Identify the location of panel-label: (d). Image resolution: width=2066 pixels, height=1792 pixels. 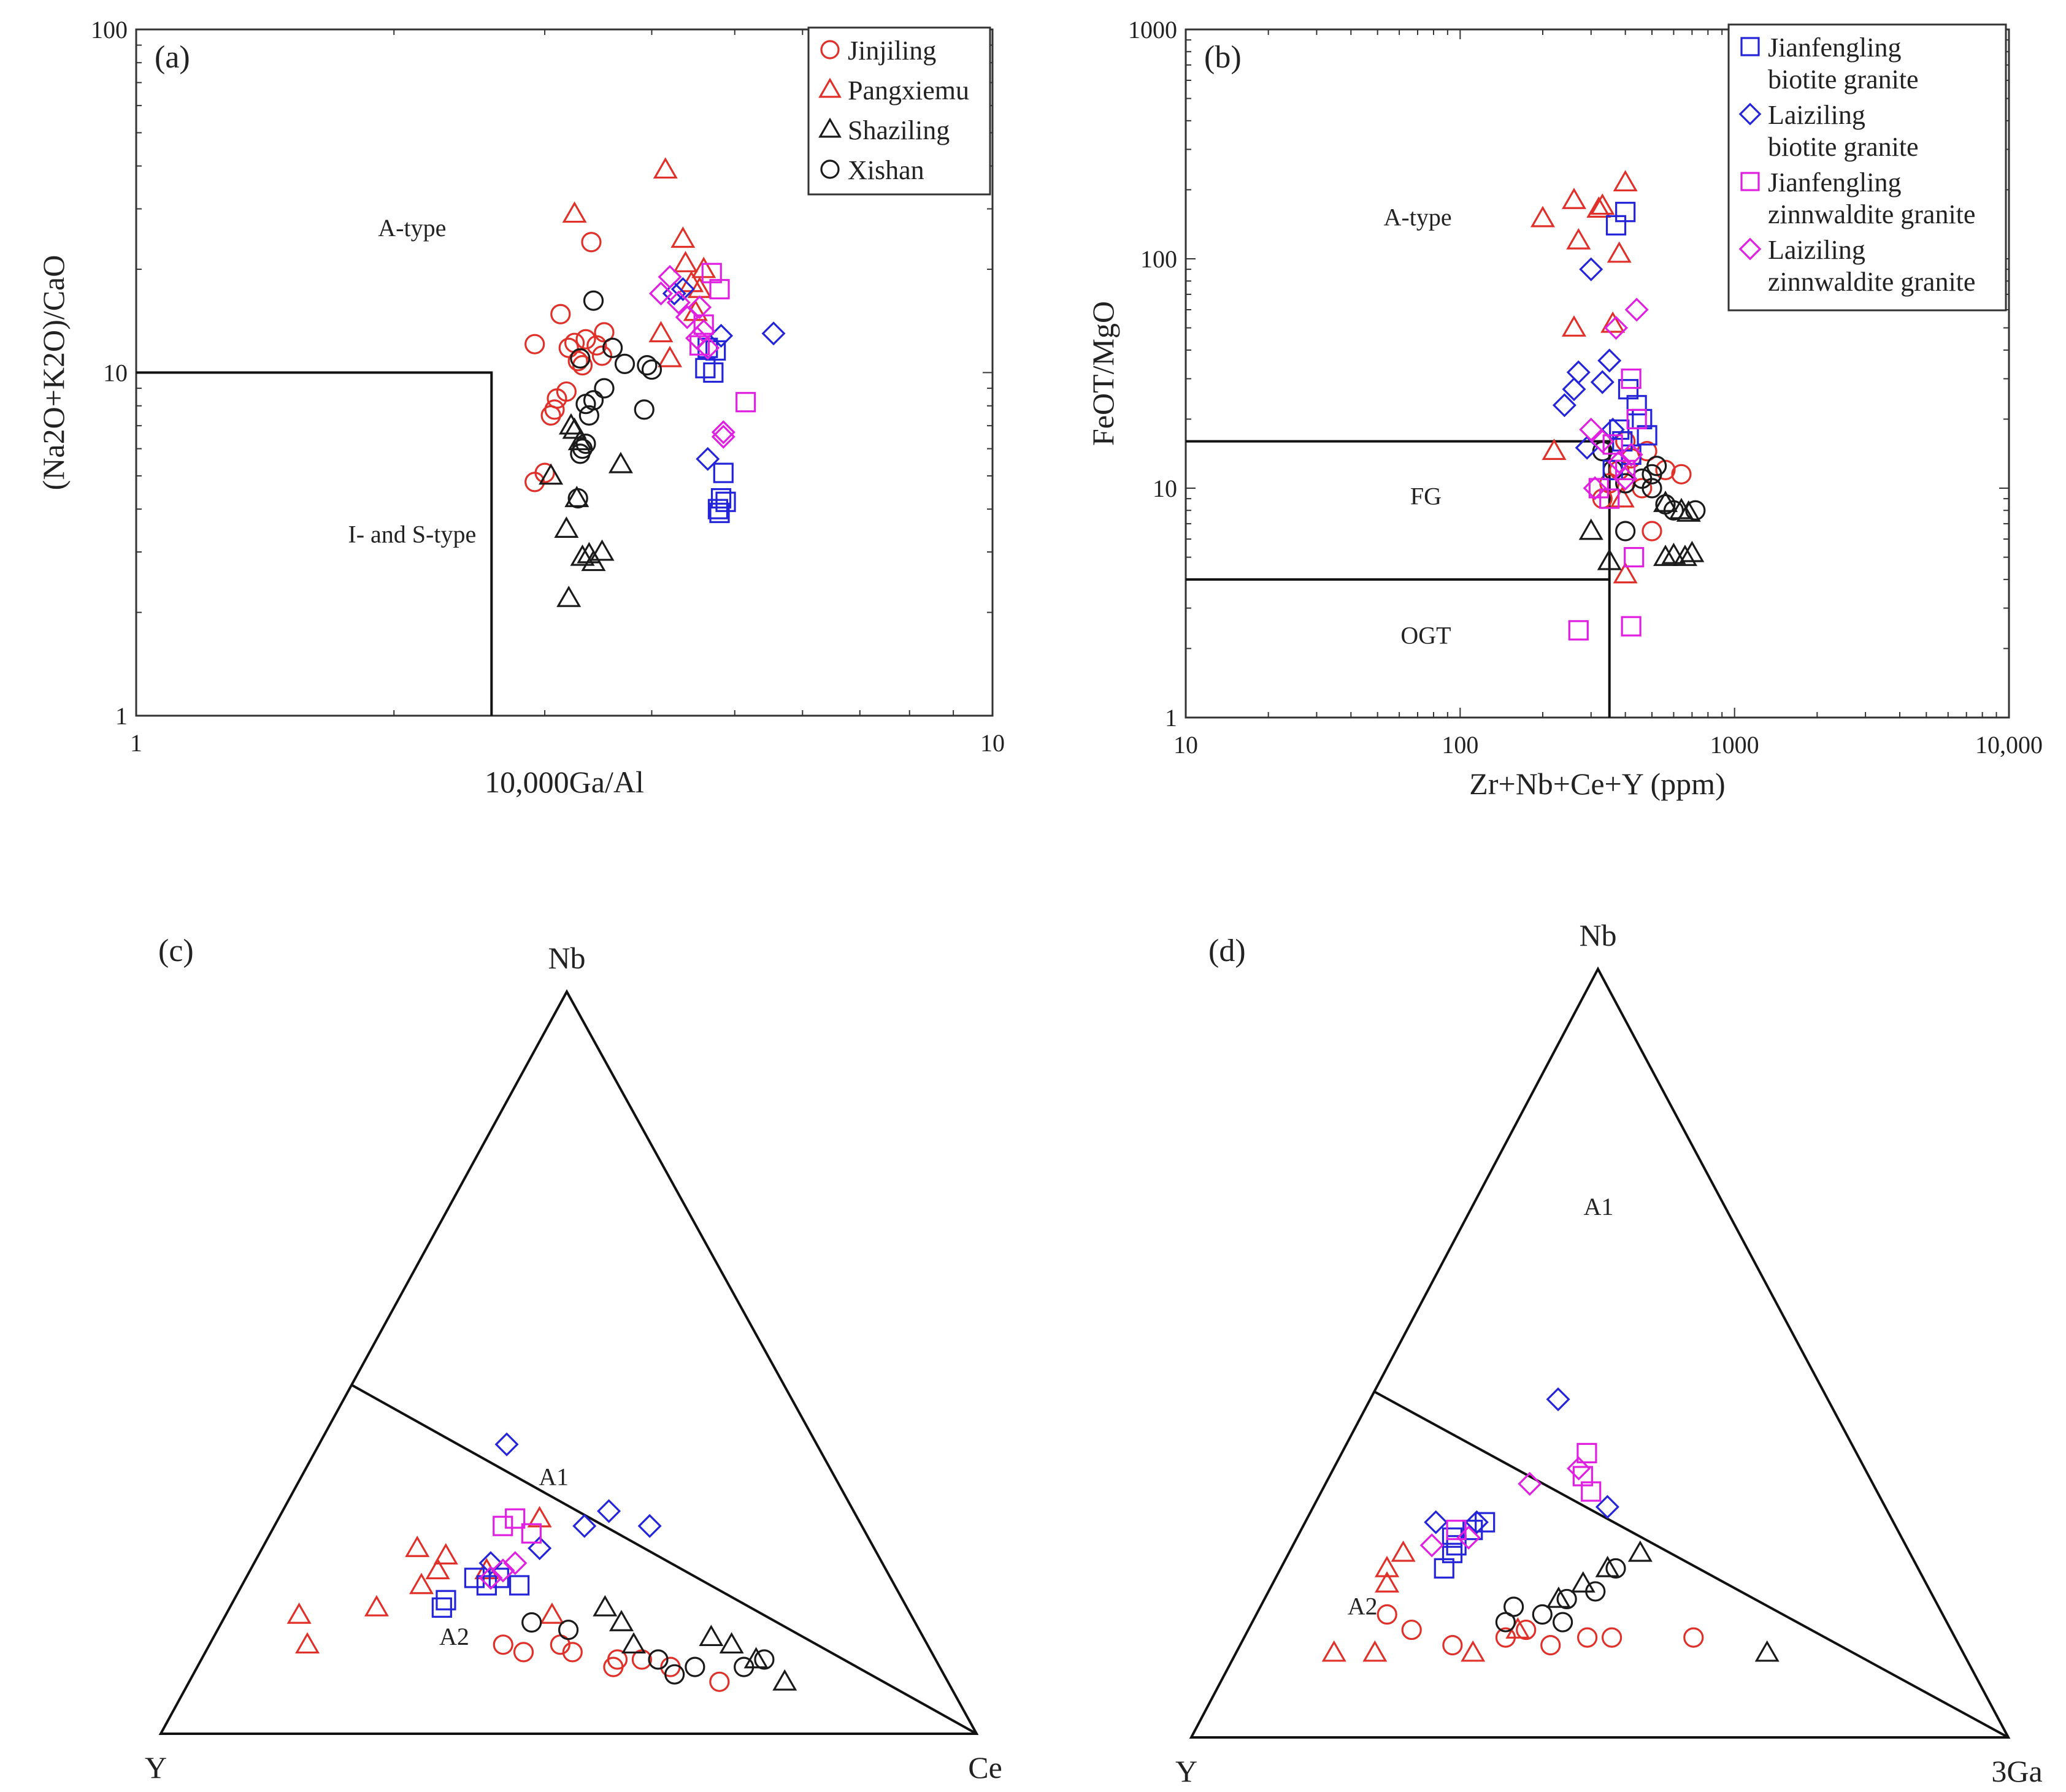
(1227, 950).